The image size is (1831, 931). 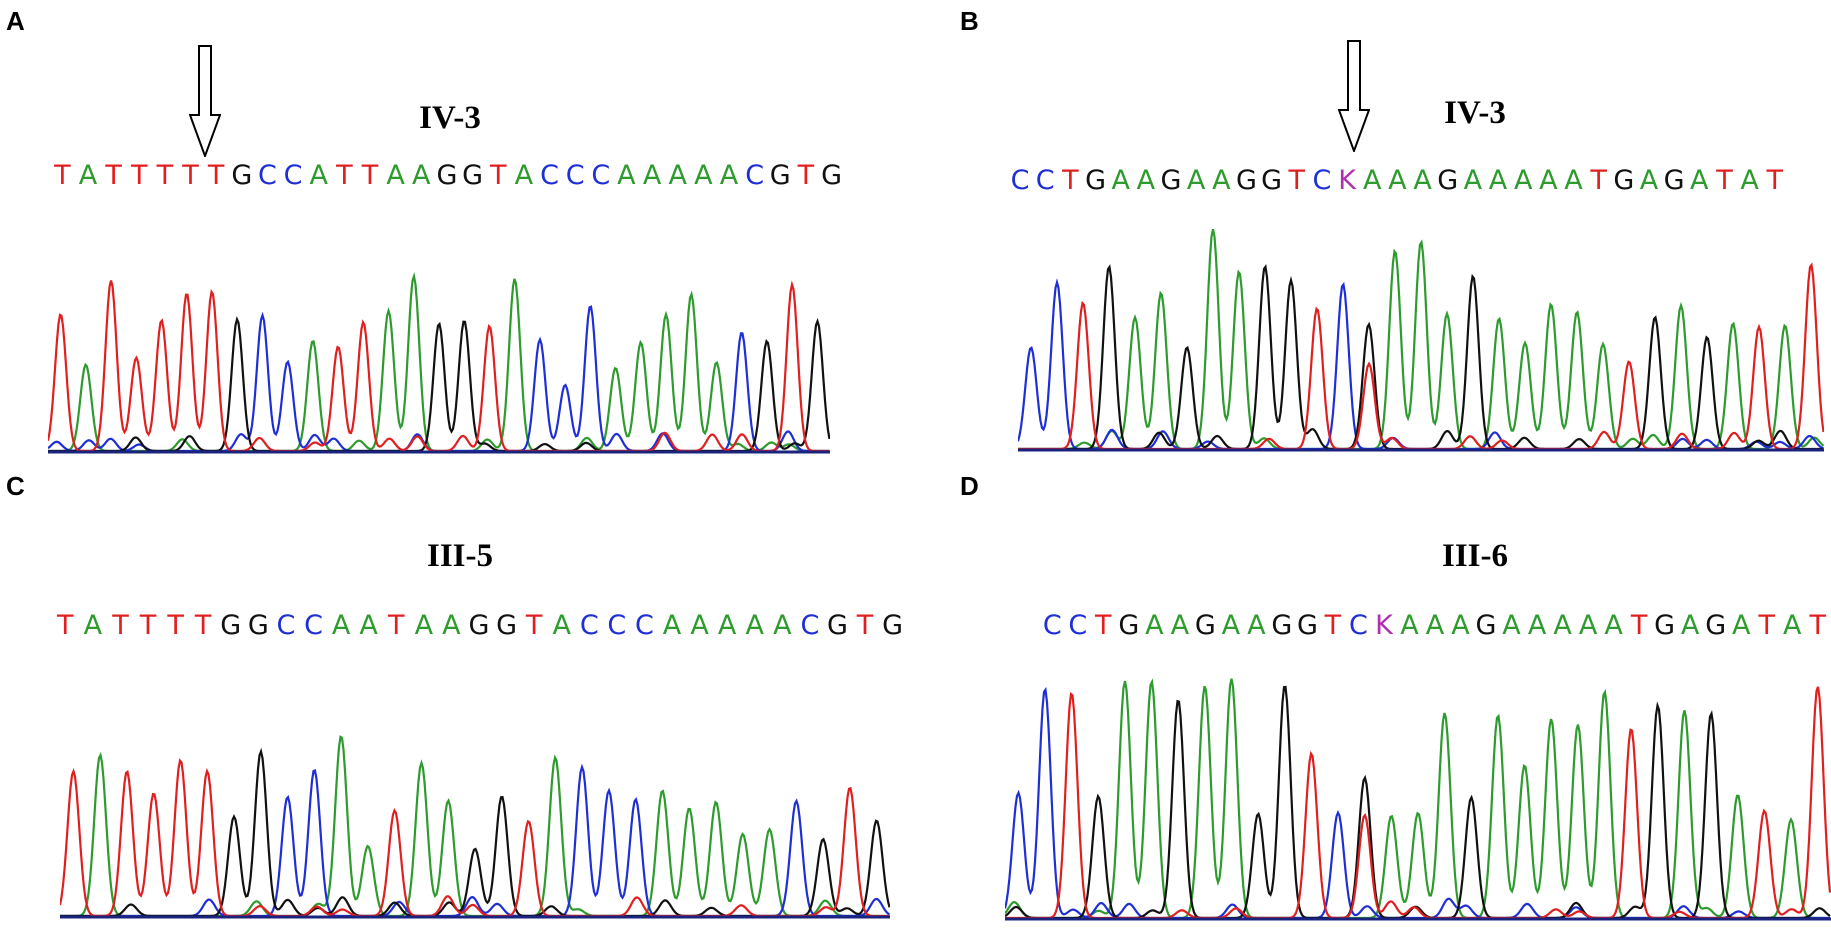 What do you see at coordinates (969, 486) in the screenshot?
I see `panel-label: D` at bounding box center [969, 486].